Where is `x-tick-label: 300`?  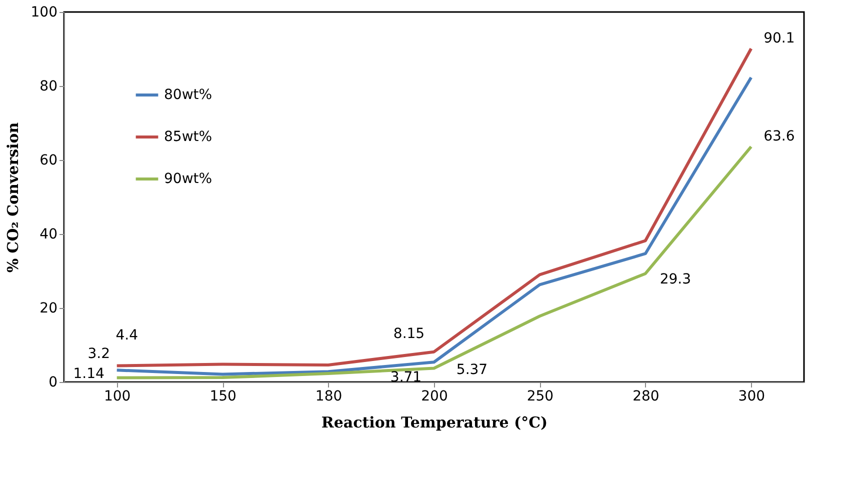 x-tick-label: 300 is located at coordinates (752, 396).